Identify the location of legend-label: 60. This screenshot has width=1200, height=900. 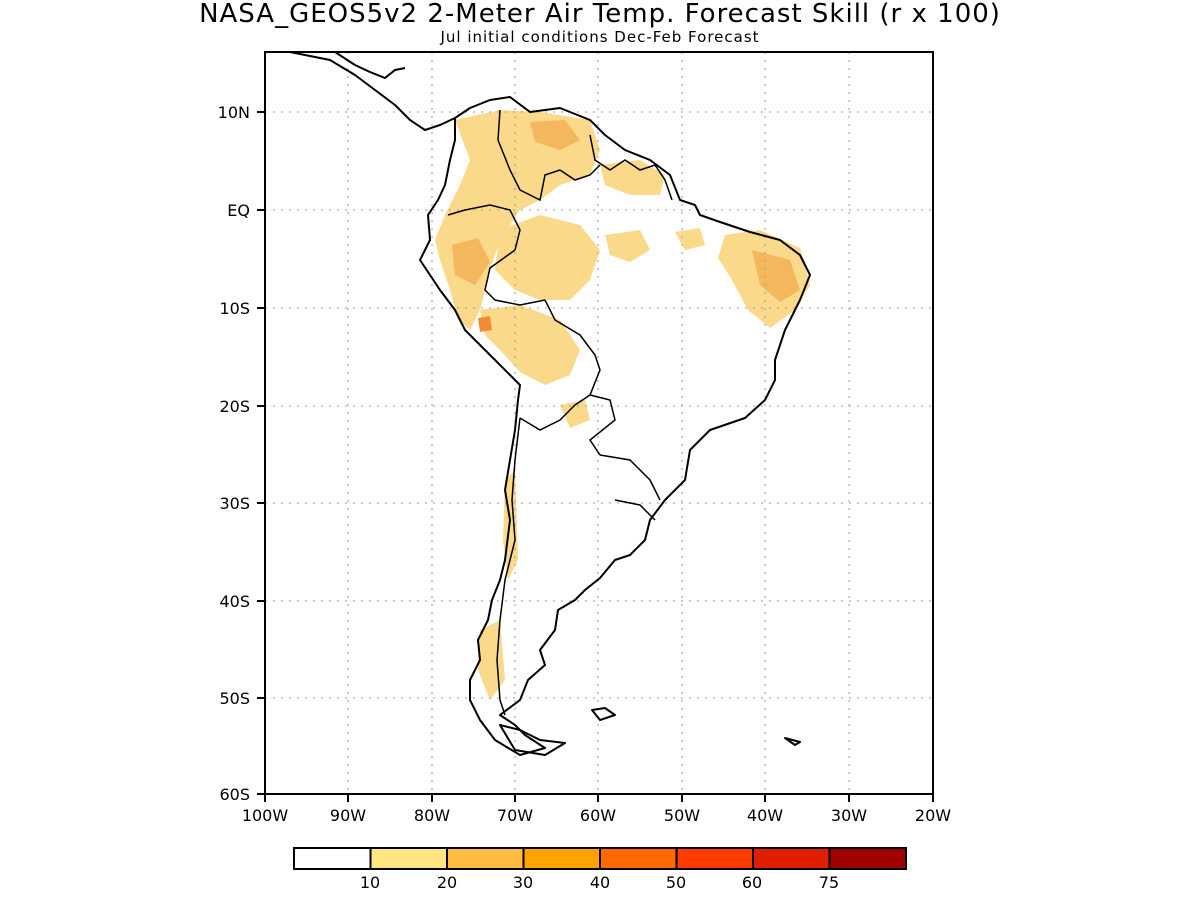
(752, 882).